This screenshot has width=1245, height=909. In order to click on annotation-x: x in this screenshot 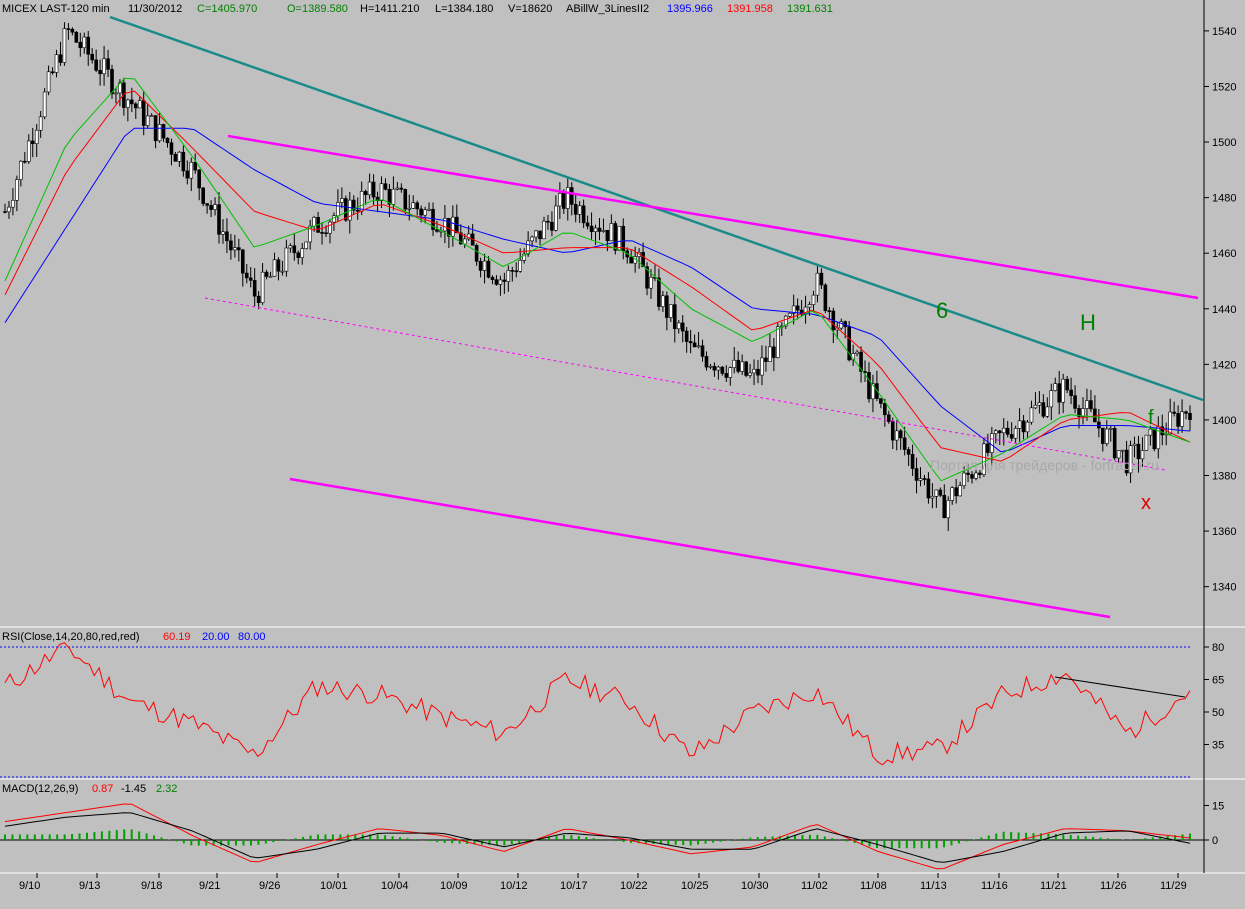, I will do `click(1146, 503)`.